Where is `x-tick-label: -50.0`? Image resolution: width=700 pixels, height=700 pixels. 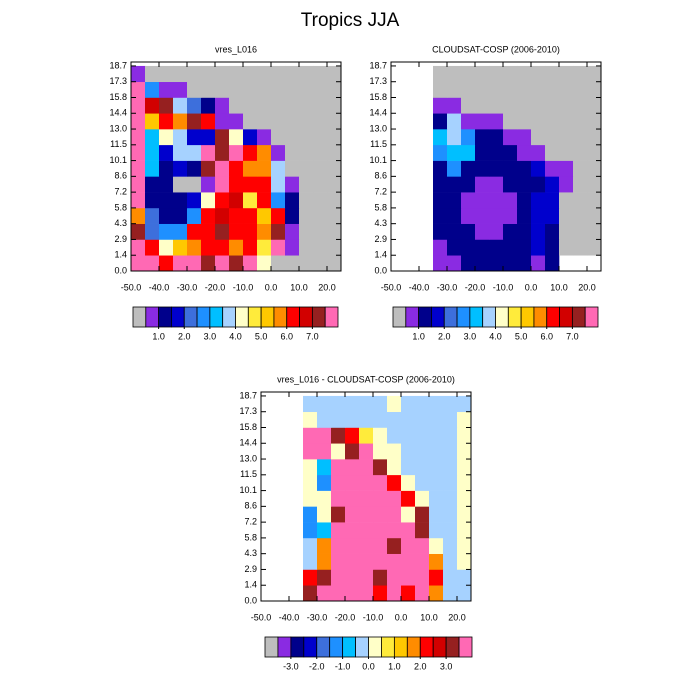 x-tick-label: -50.0 is located at coordinates (391, 287).